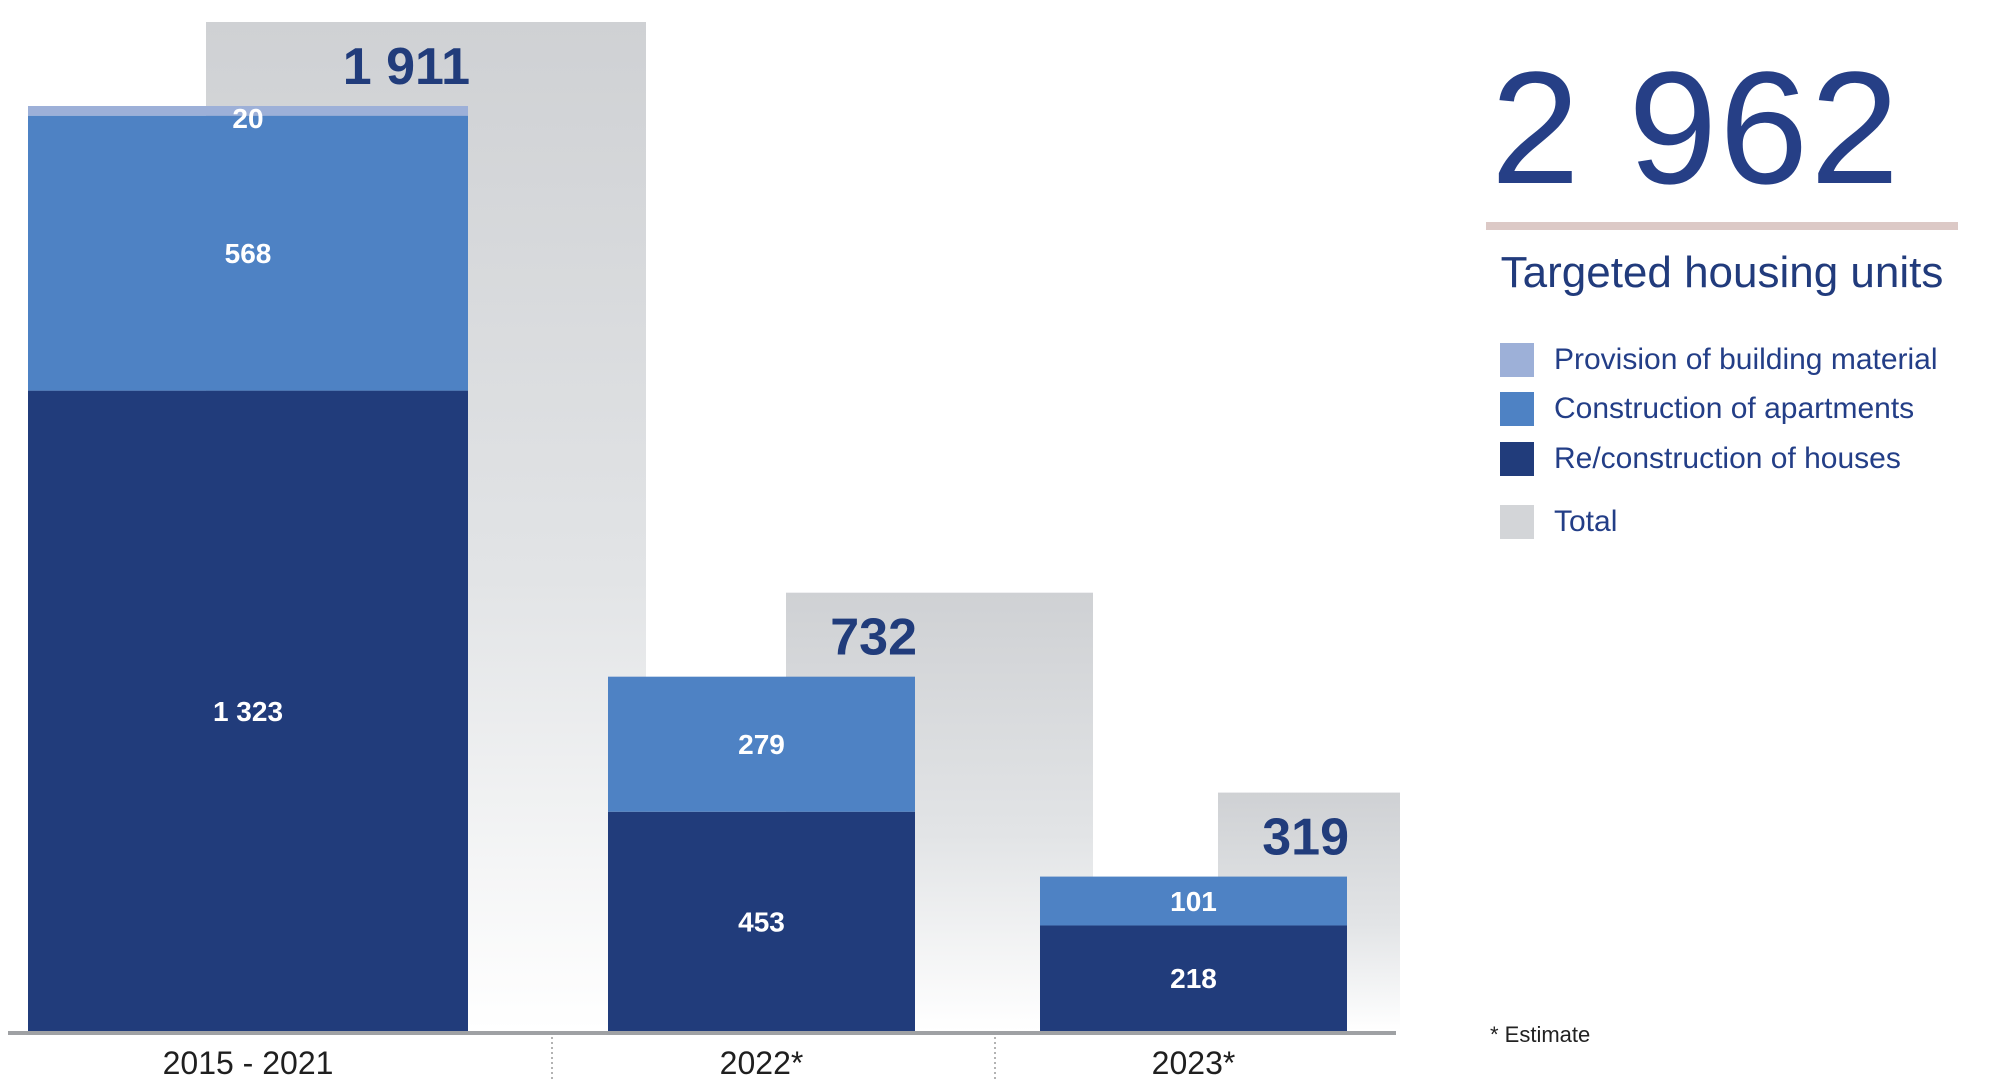 This screenshot has width=1992, height=1084. I want to click on segment-value-label: 568, so click(248, 253).